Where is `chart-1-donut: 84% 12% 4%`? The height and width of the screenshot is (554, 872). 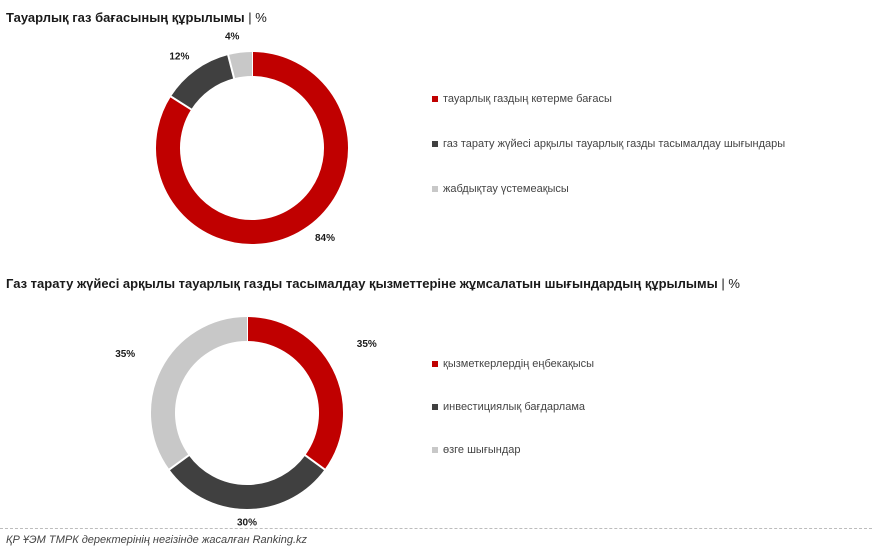
chart-1-donut: 84% 12% 4% is located at coordinates (252, 138).